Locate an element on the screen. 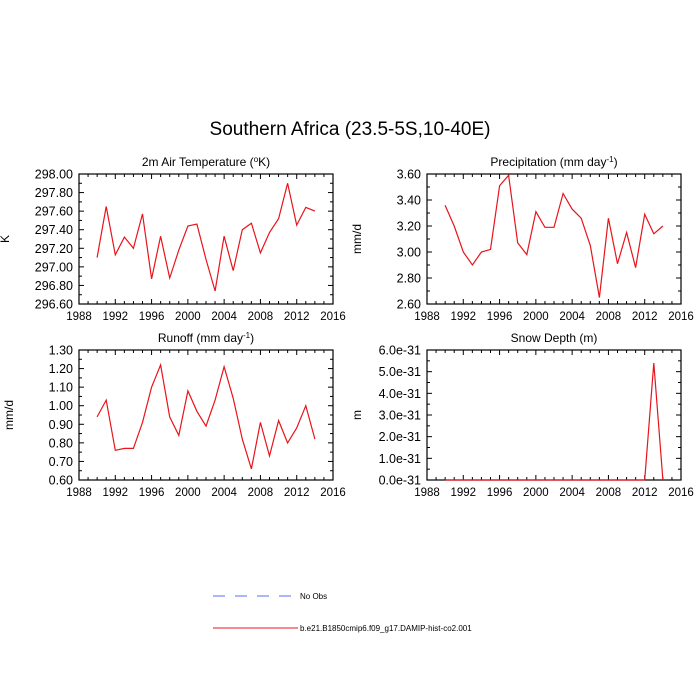  y-tick-label: 297.60 is located at coordinates (54, 212).